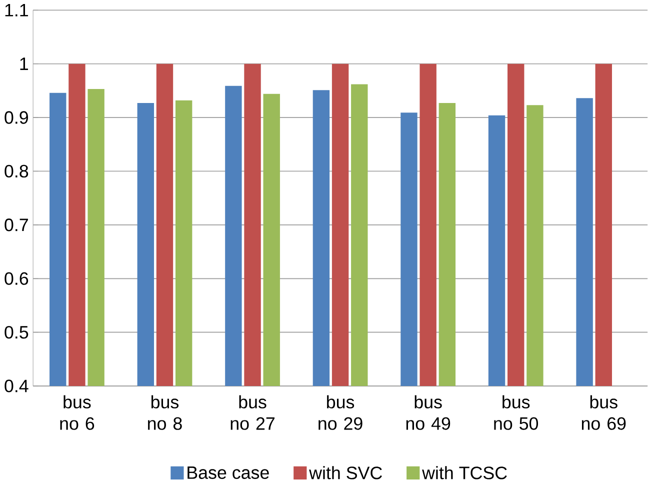  Describe the element at coordinates (345, 473) in the screenshot. I see `legend-label: with SVC` at that location.